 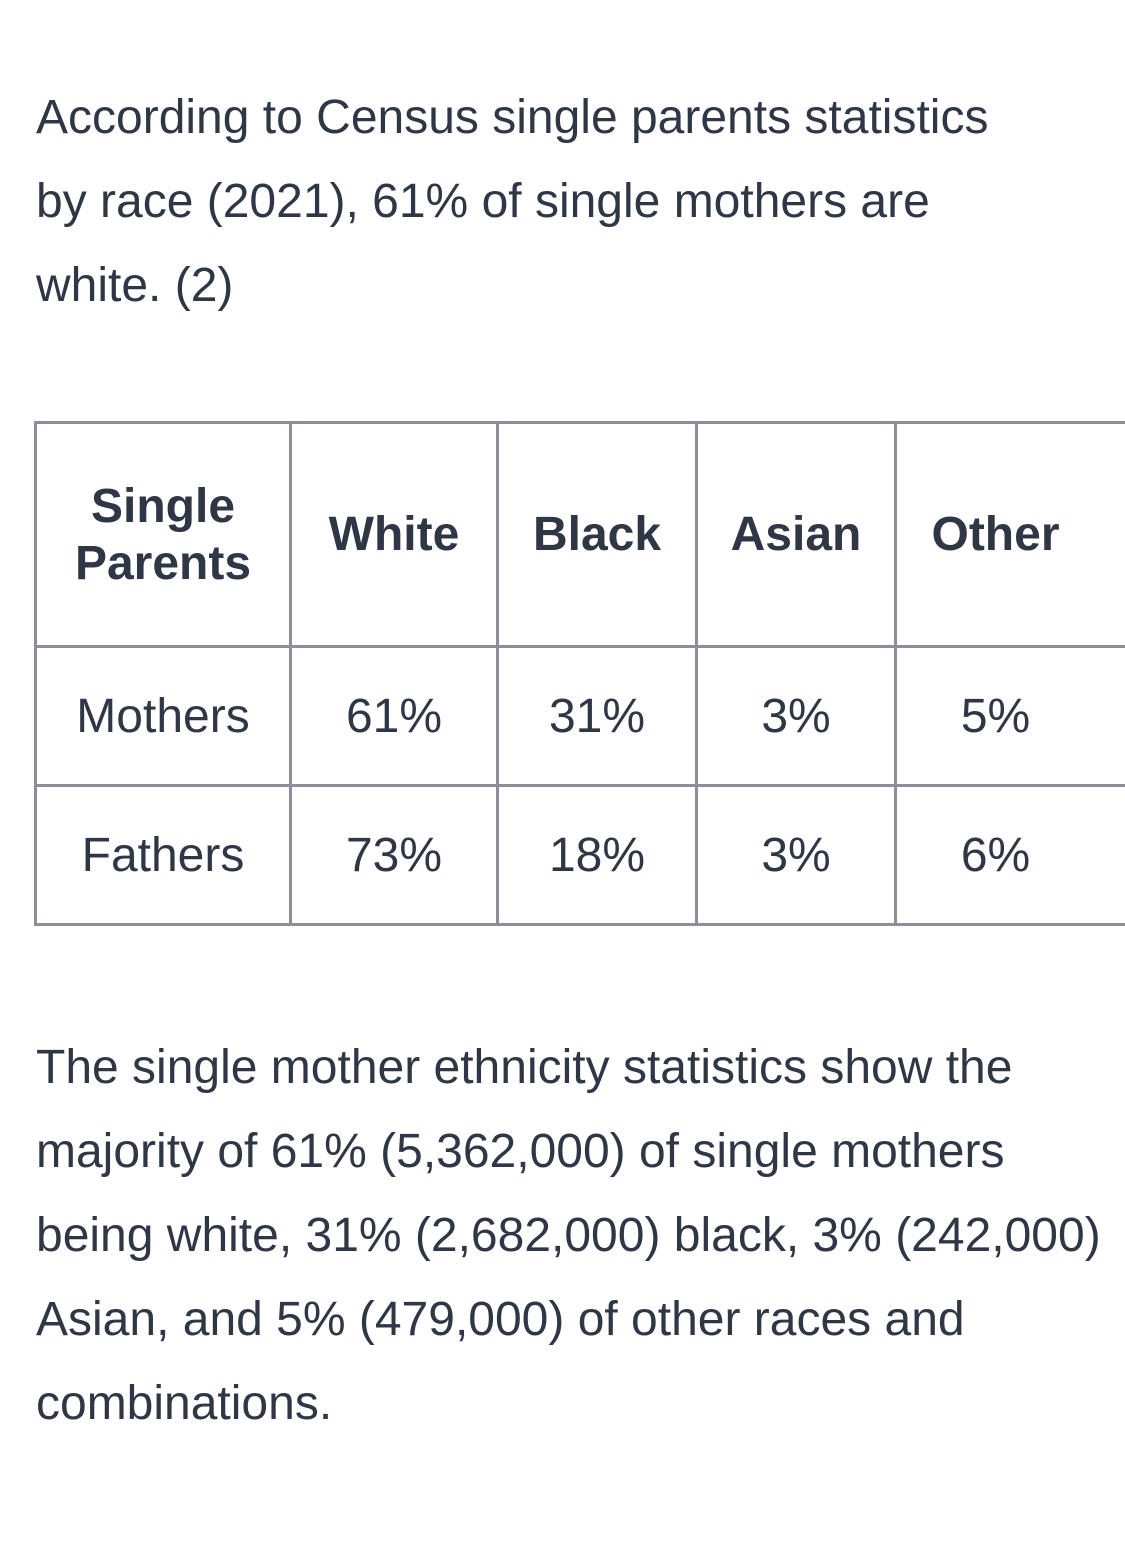 What do you see at coordinates (597, 855) in the screenshot?
I see `cell-fathers-black: 18%` at bounding box center [597, 855].